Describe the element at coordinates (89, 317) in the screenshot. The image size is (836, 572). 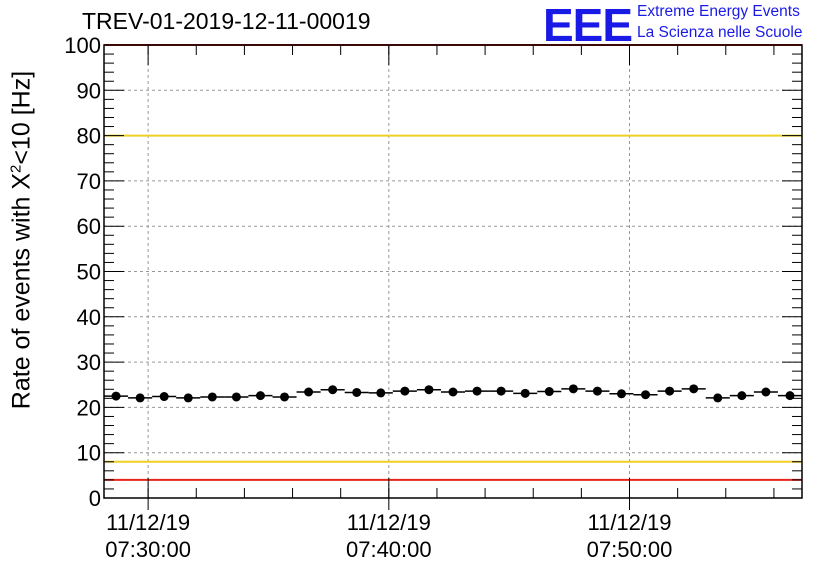
I see `y-tick-label: 40` at that location.